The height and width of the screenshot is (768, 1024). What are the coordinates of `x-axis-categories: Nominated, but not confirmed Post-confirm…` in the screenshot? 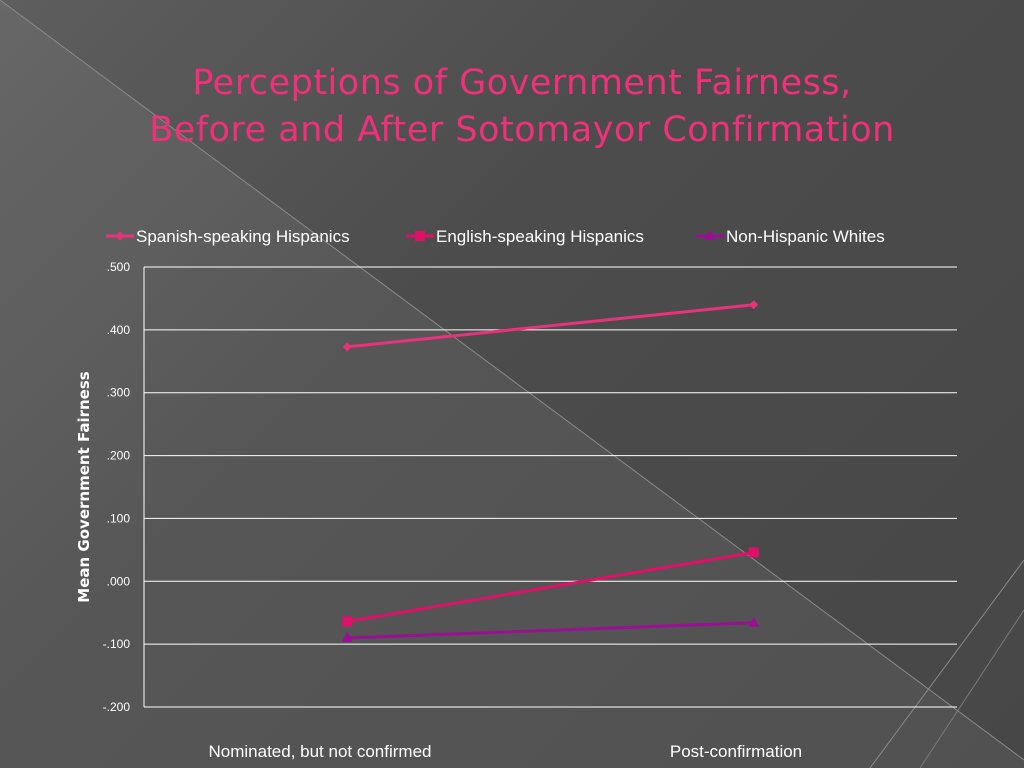 It's located at (505, 751).